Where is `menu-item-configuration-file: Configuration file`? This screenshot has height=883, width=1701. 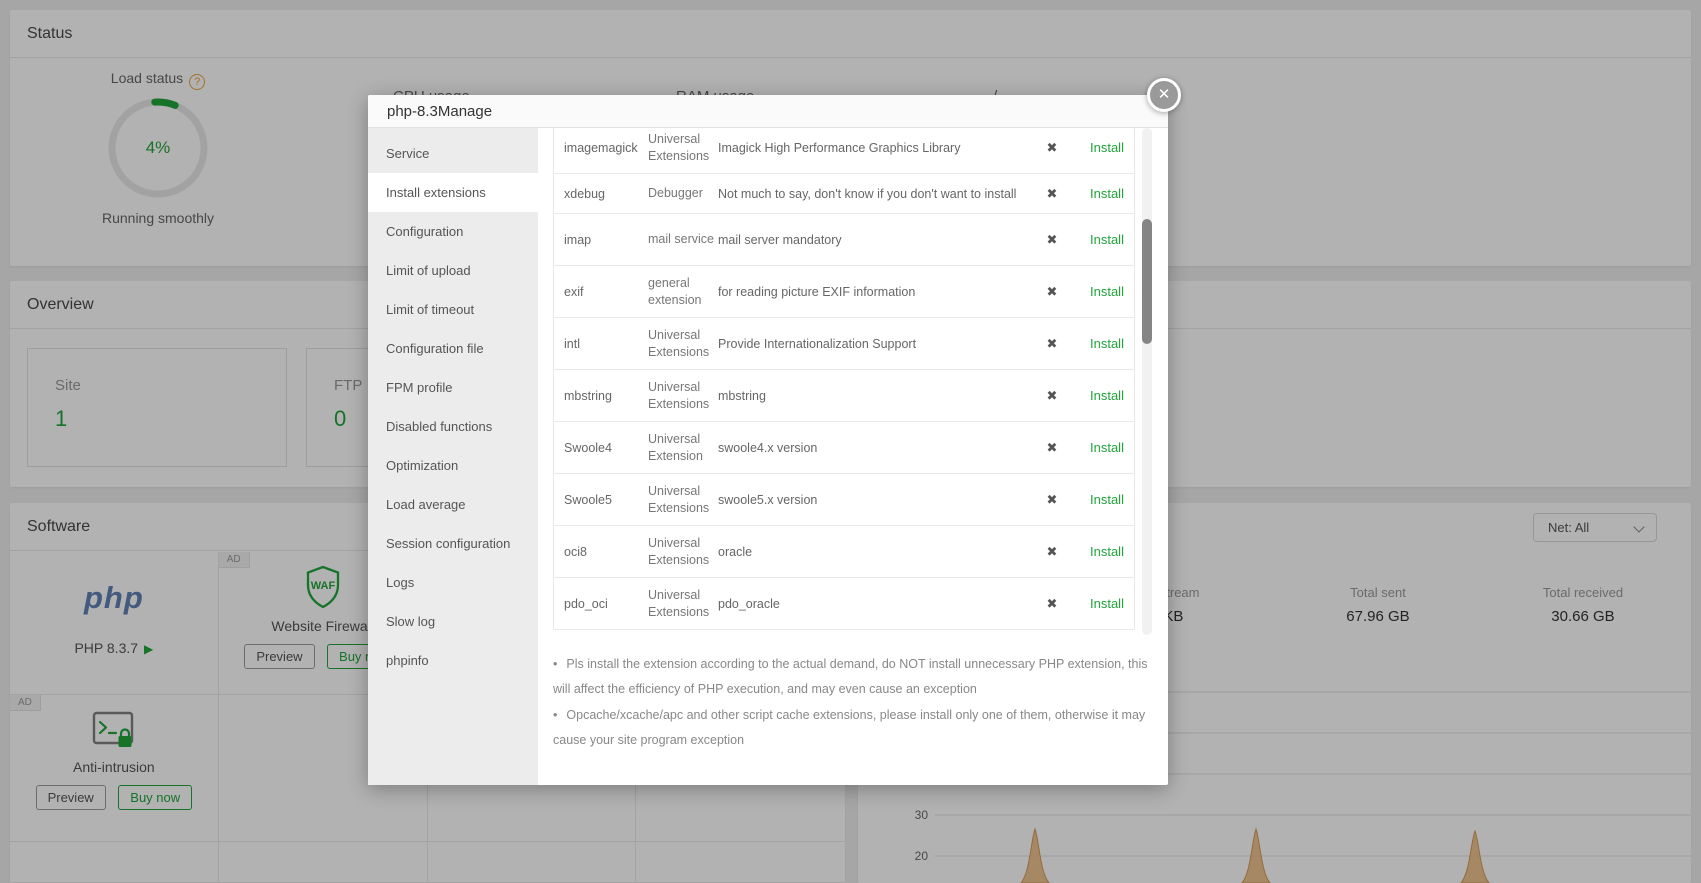
menu-item-configuration-file: Configuration file is located at coordinates (435, 348).